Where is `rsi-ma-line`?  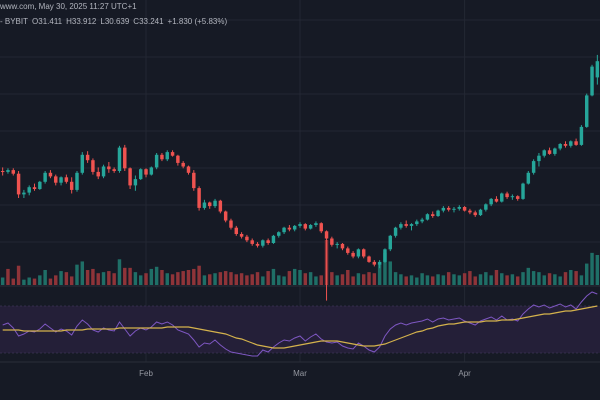
rsi-ma-line is located at coordinates (300, 327).